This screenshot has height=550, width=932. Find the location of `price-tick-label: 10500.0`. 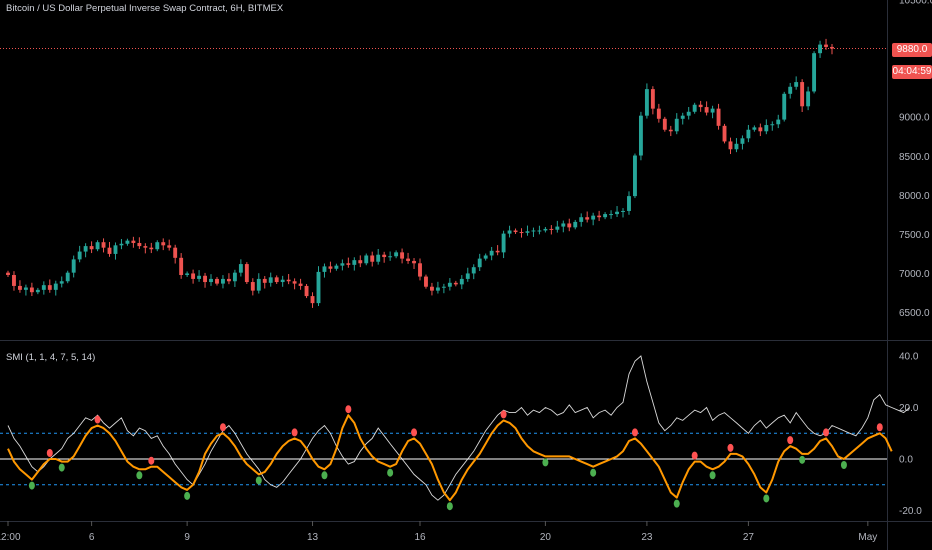

price-tick-label: 10500.0 is located at coordinates (915, 3).